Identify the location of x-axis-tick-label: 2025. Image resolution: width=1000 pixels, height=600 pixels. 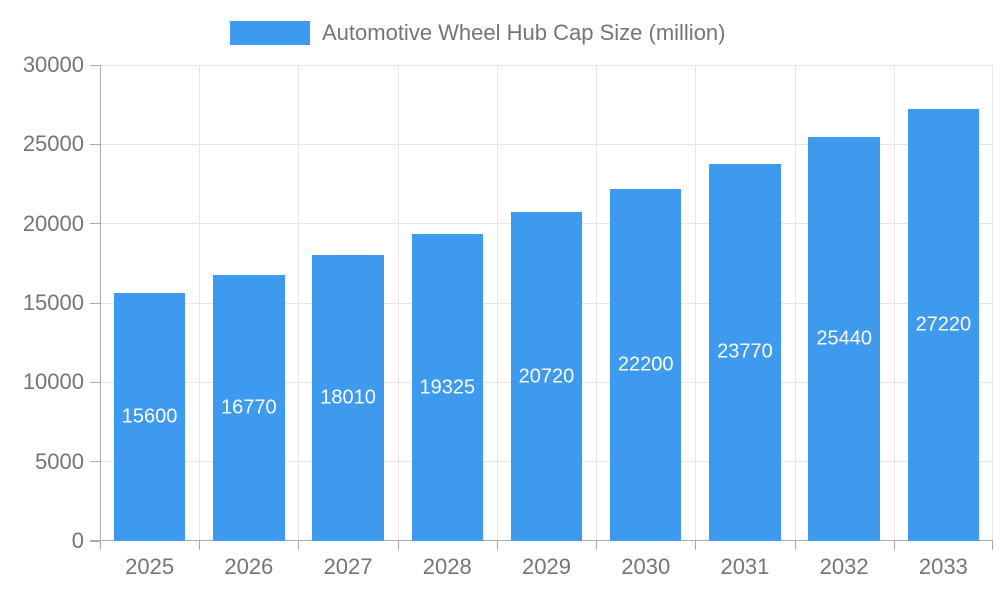
(150, 566).